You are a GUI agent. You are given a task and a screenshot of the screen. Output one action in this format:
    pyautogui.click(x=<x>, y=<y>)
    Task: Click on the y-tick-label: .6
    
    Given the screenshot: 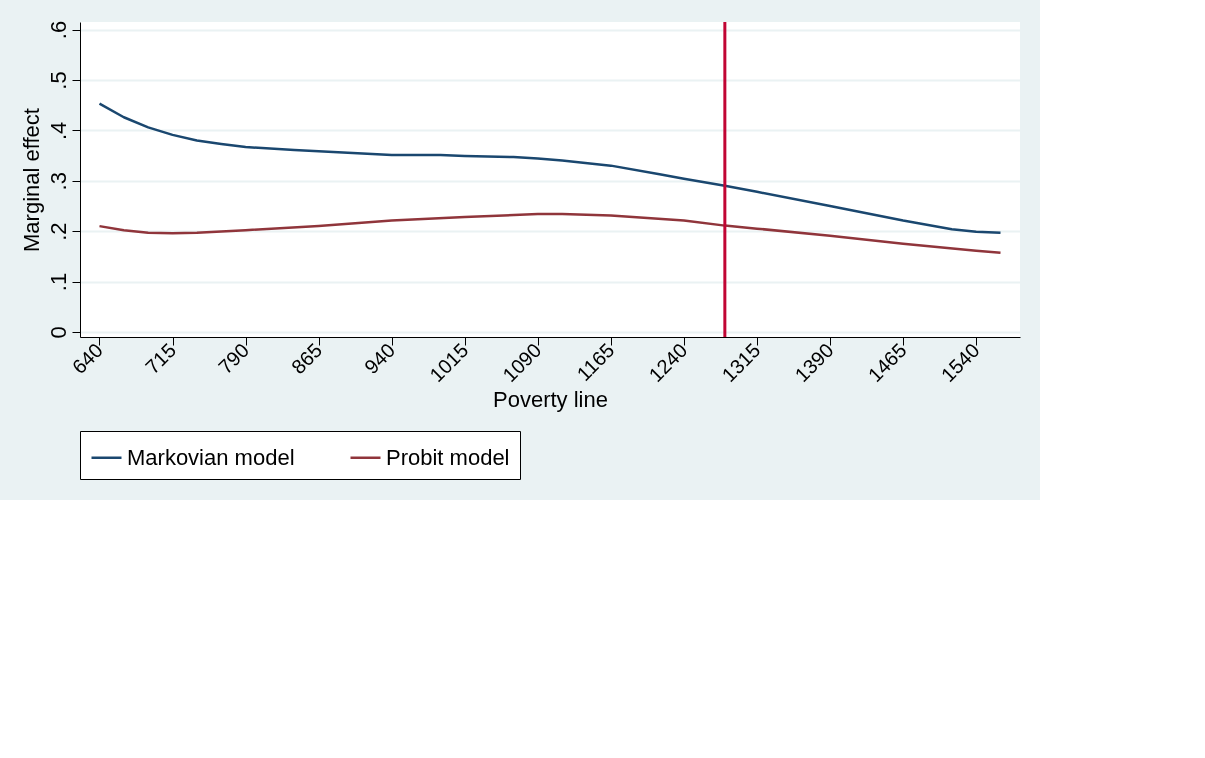 What is the action you would take?
    pyautogui.click(x=58, y=30)
    